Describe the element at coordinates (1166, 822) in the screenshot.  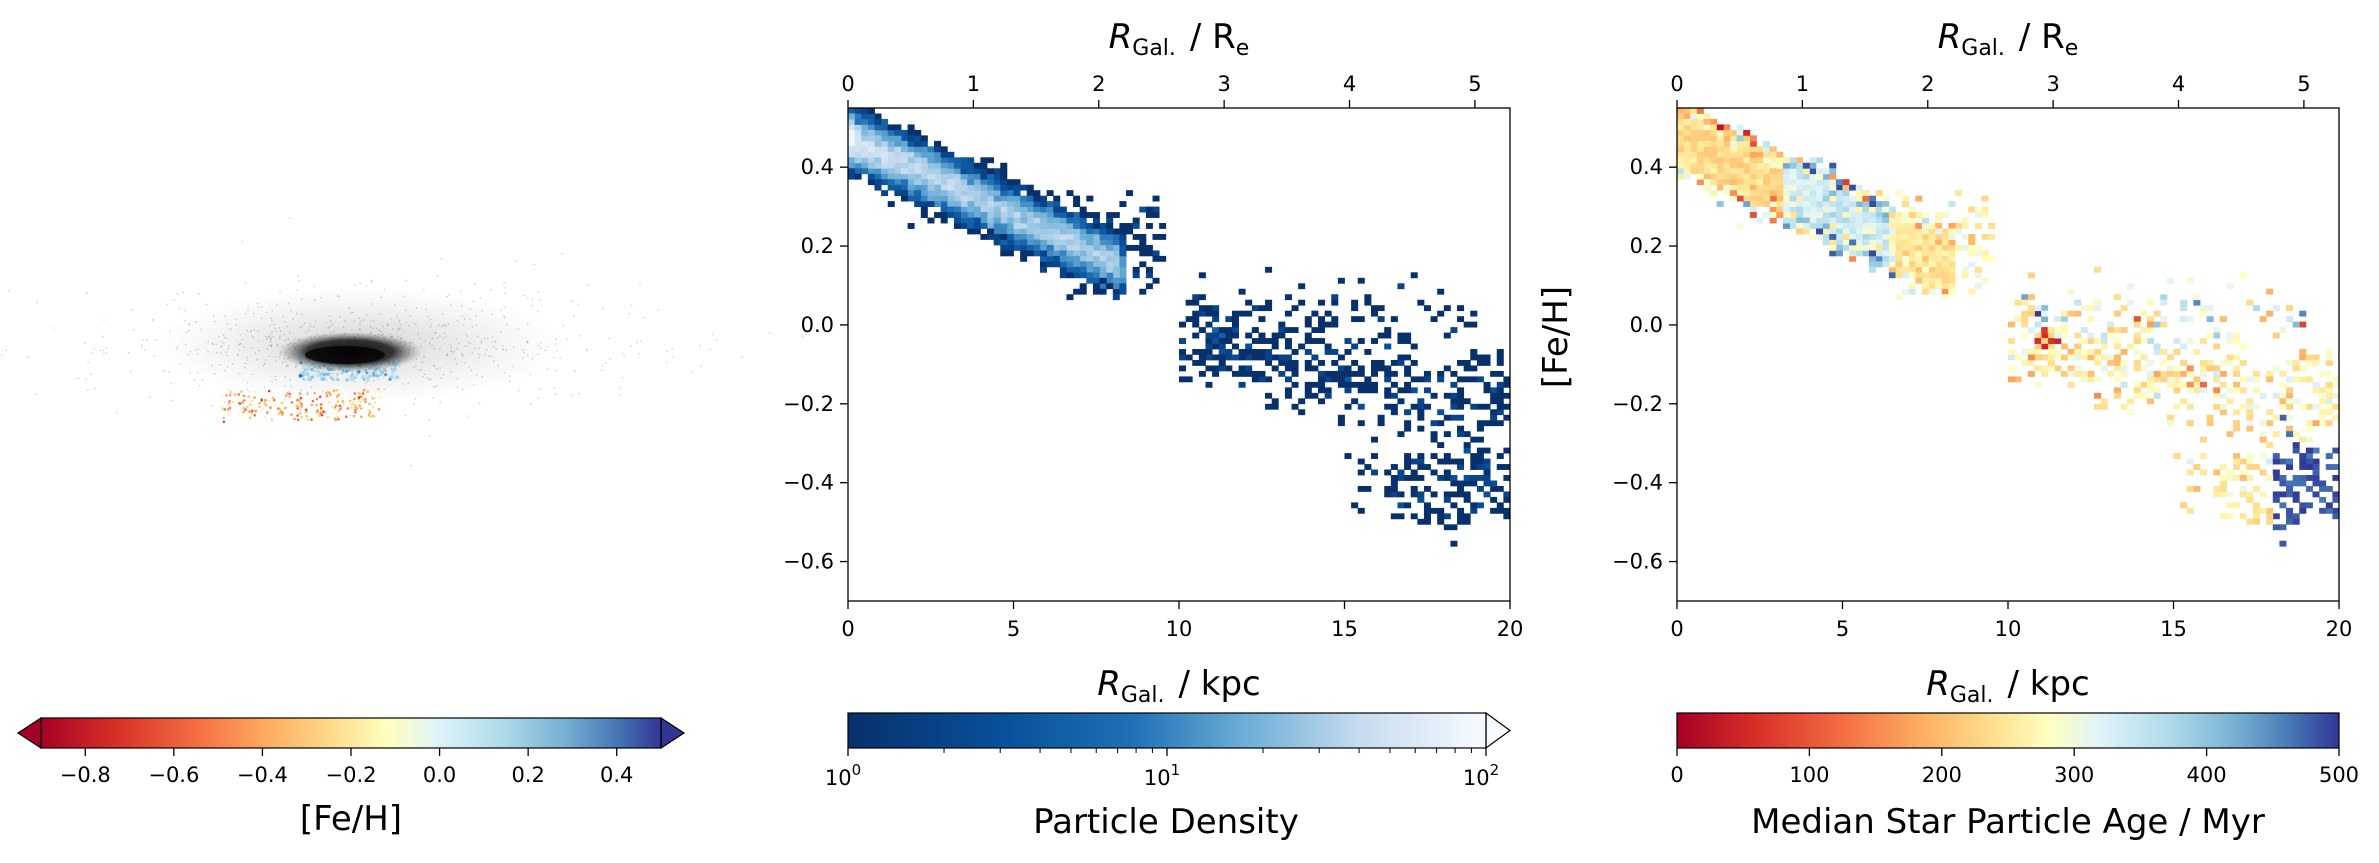
I see `density-colorbar-label: Particle Density` at that location.